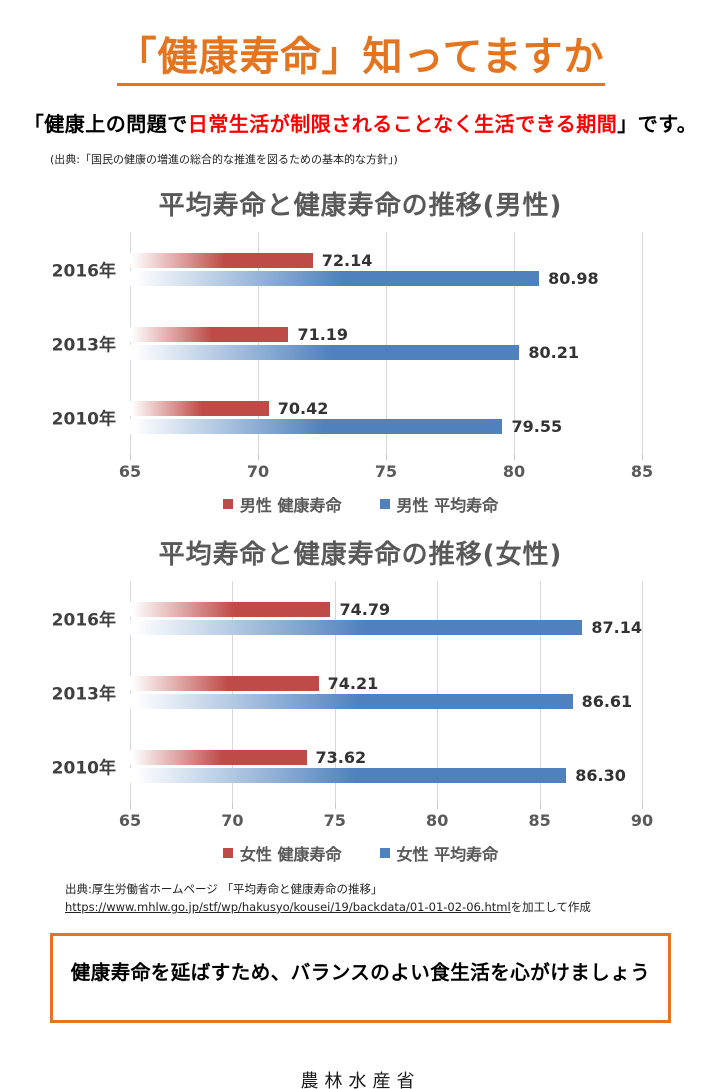  I want to click on ministry-name: 農林水産省, so click(360, 1079).